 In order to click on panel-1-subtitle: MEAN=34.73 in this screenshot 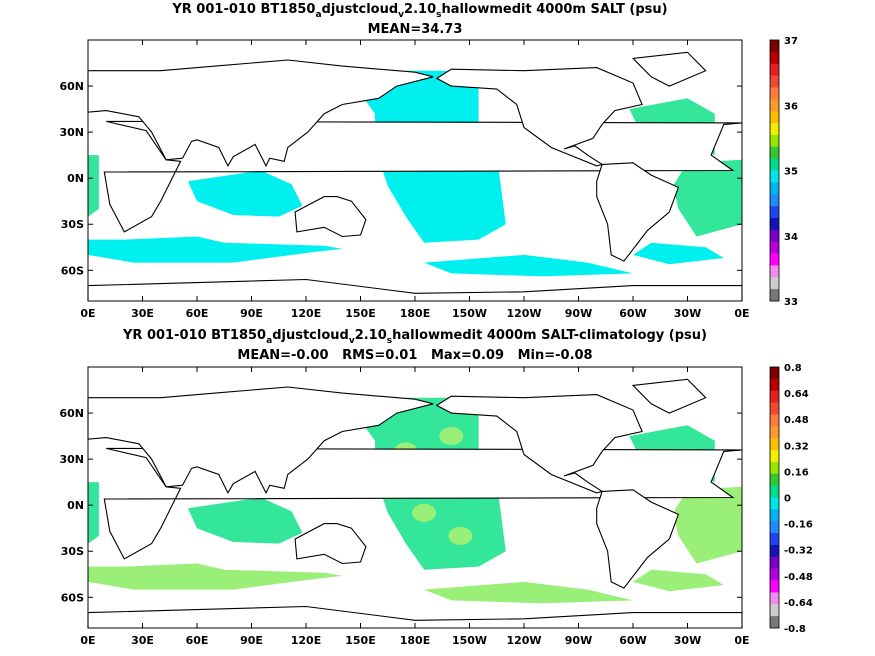, I will do `click(415, 29)`.